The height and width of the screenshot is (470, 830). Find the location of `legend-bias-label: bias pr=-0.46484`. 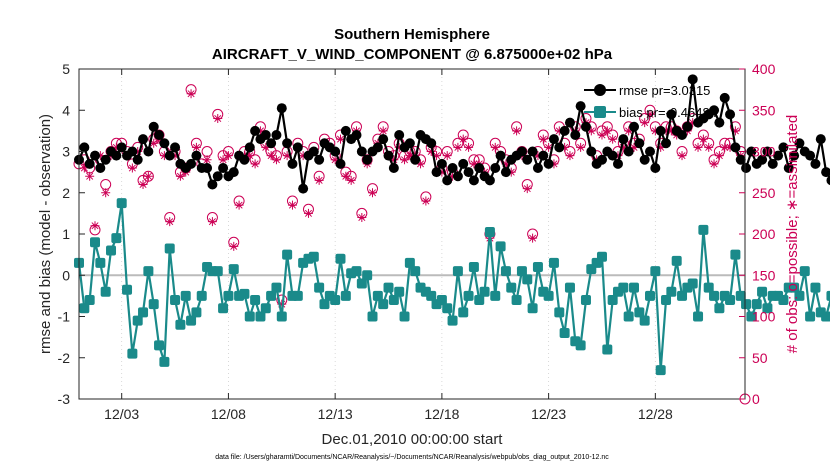

legend-bias-label: bias pr=-0.46484 is located at coordinates (668, 112).